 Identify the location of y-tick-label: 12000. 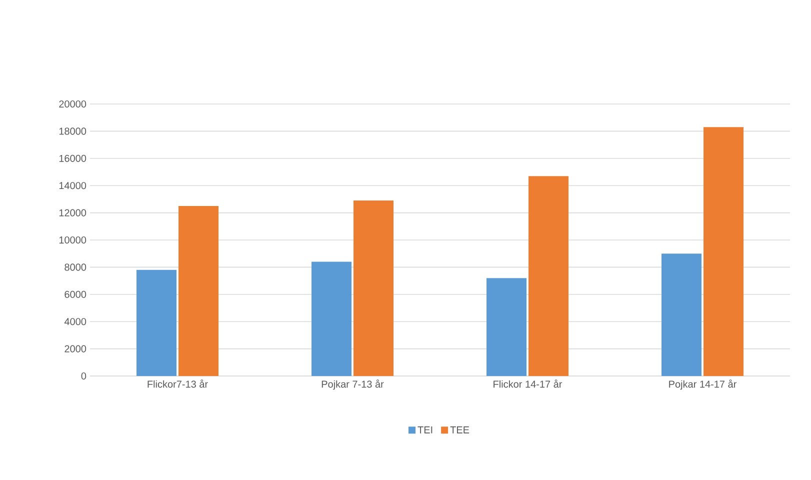
(72, 212).